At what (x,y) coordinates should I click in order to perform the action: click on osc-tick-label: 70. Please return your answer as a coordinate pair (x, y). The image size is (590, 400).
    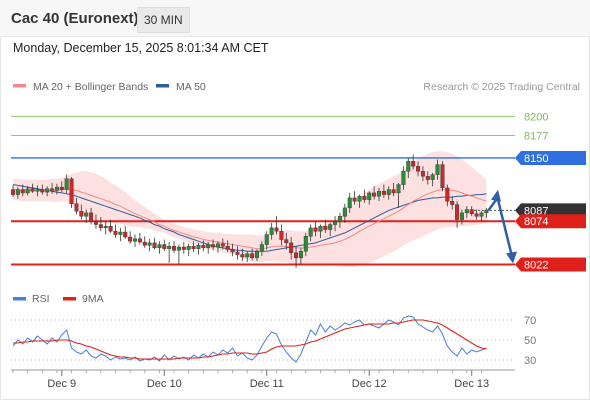
    Looking at the image, I should click on (530, 321).